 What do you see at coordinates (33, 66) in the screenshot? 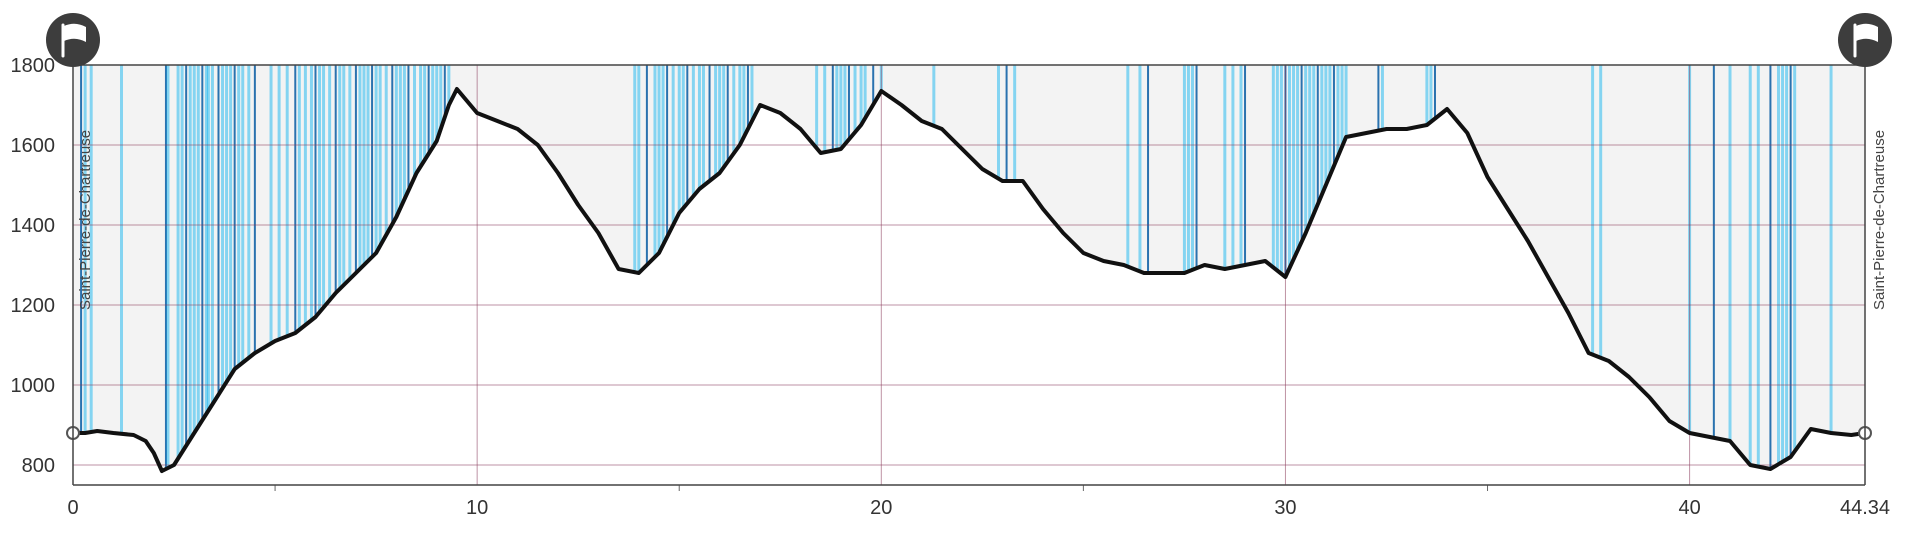
I see `y-tick-label: 1800` at bounding box center [33, 66].